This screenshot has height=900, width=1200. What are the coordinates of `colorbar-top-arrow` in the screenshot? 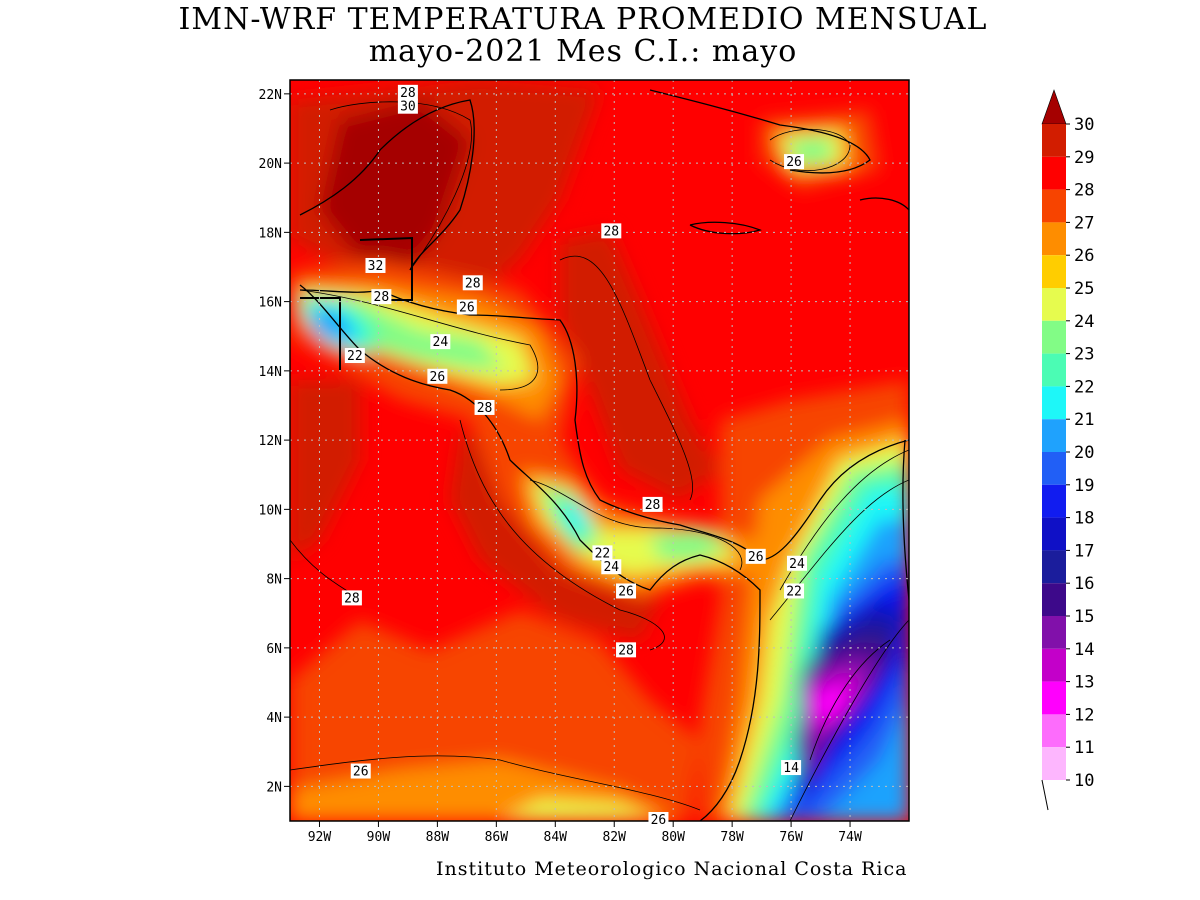 It's located at (1054, 107).